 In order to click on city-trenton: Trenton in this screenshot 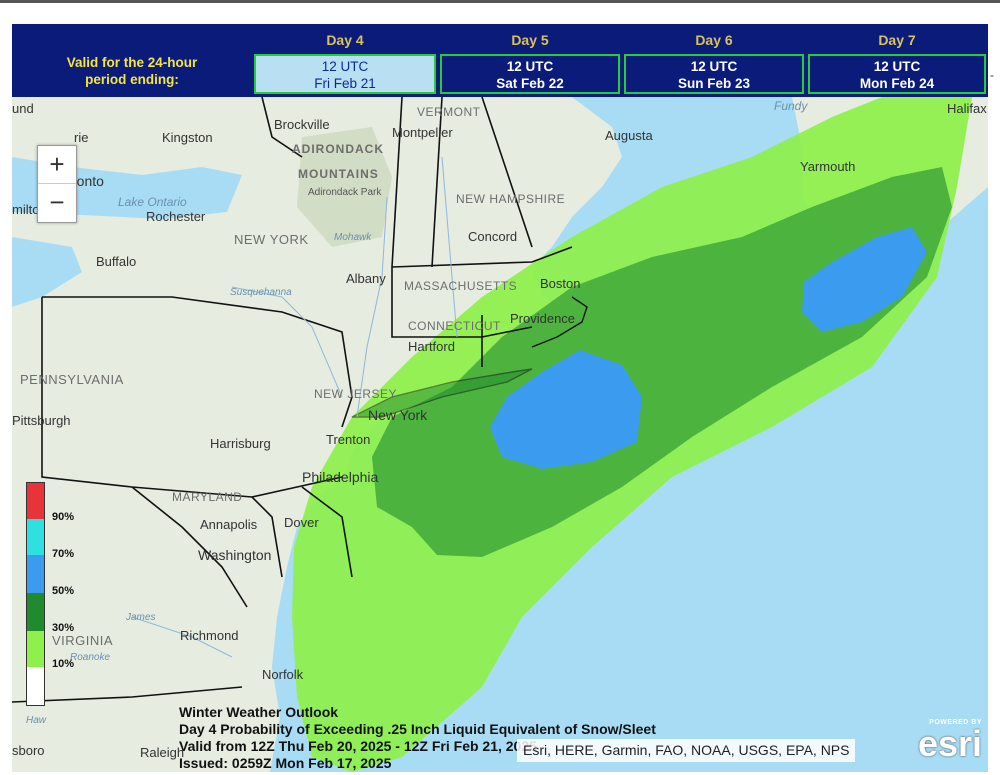, I will do `click(348, 439)`.